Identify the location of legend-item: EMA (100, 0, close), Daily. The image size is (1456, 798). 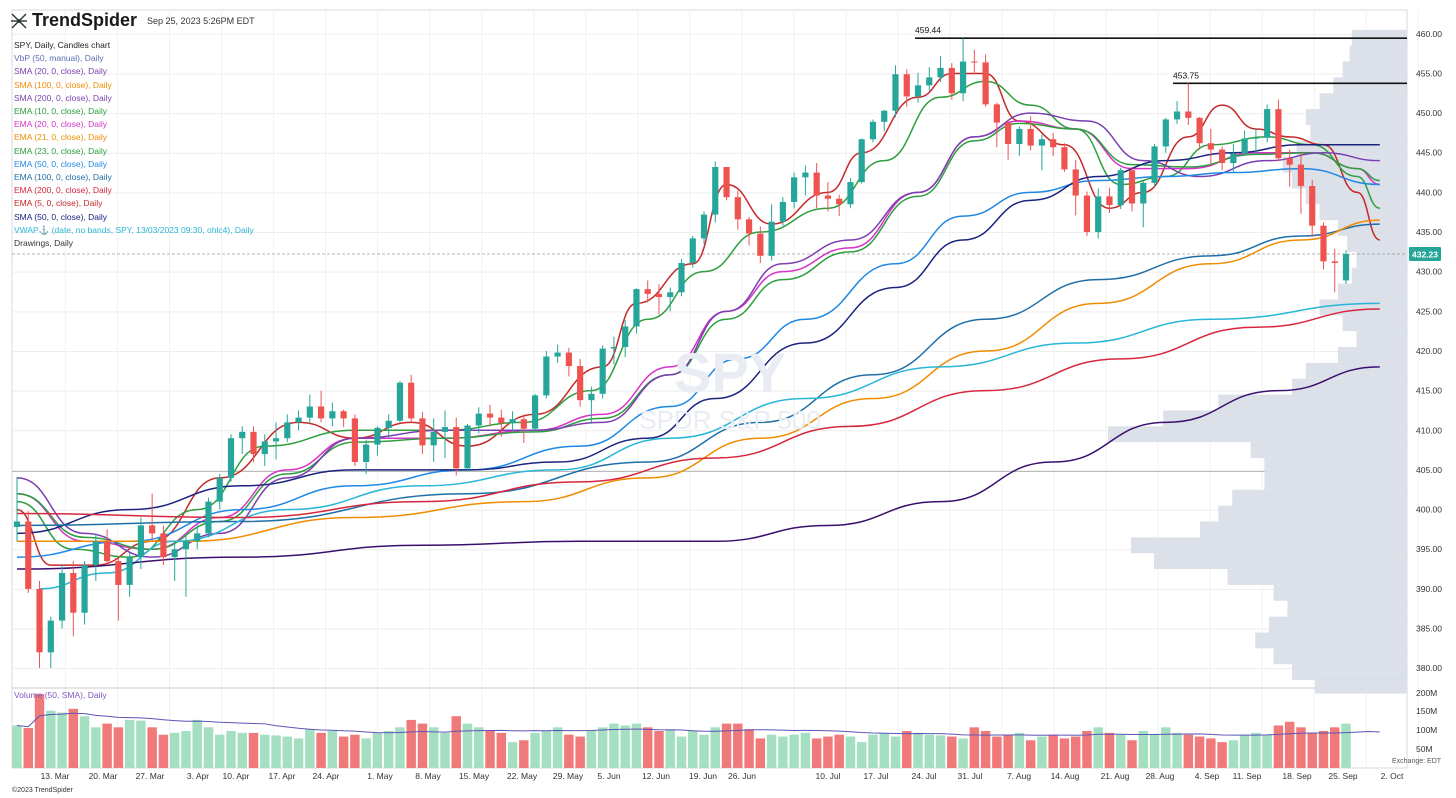
(63, 177).